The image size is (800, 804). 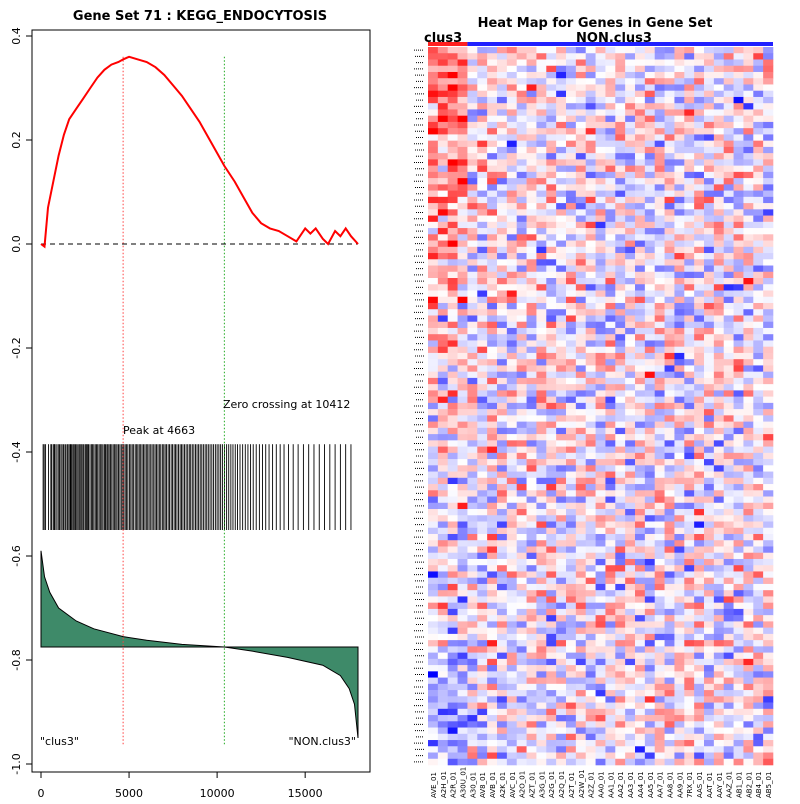 What do you see at coordinates (199, 152) in the screenshot?
I see `es-curve` at bounding box center [199, 152].